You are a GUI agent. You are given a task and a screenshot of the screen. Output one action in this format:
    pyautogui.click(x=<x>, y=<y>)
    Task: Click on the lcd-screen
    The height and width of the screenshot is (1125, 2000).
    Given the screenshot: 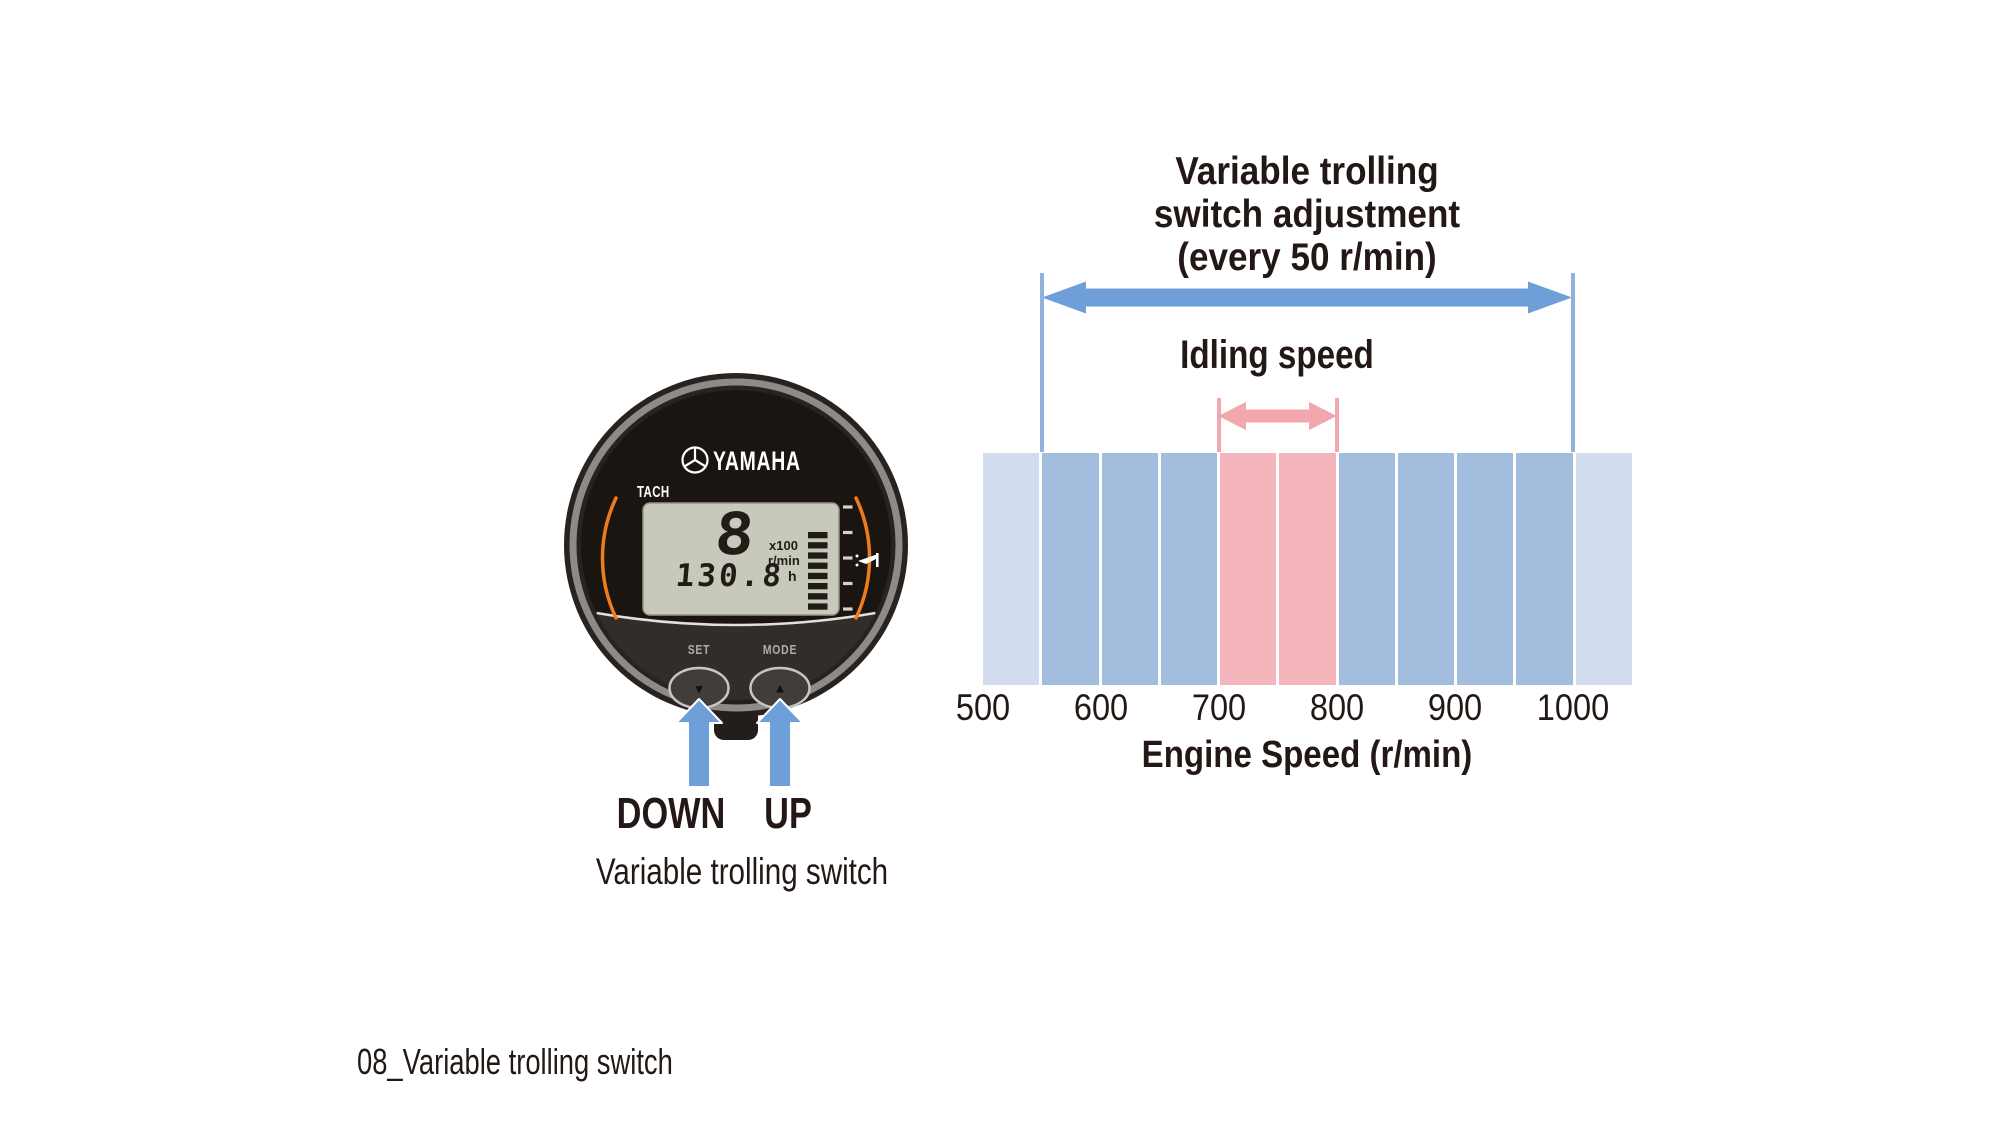 What is the action you would take?
    pyautogui.click(x=741, y=559)
    